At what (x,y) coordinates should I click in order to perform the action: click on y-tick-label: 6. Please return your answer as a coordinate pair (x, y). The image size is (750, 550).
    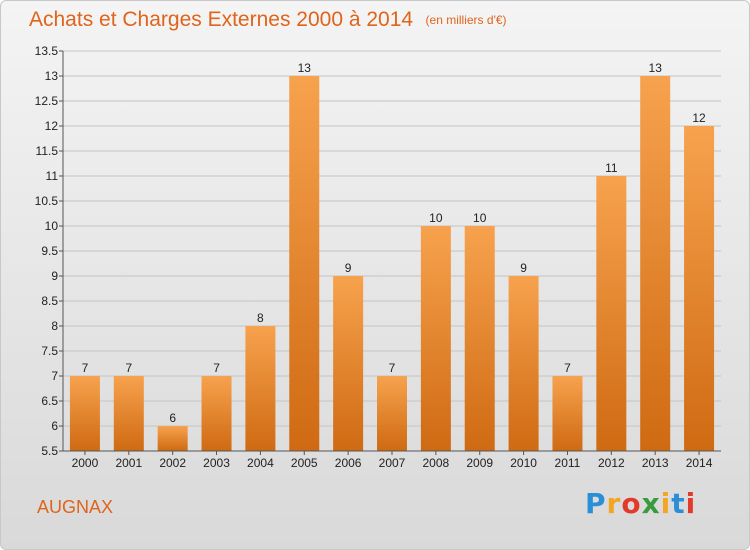
    Looking at the image, I should click on (54, 426).